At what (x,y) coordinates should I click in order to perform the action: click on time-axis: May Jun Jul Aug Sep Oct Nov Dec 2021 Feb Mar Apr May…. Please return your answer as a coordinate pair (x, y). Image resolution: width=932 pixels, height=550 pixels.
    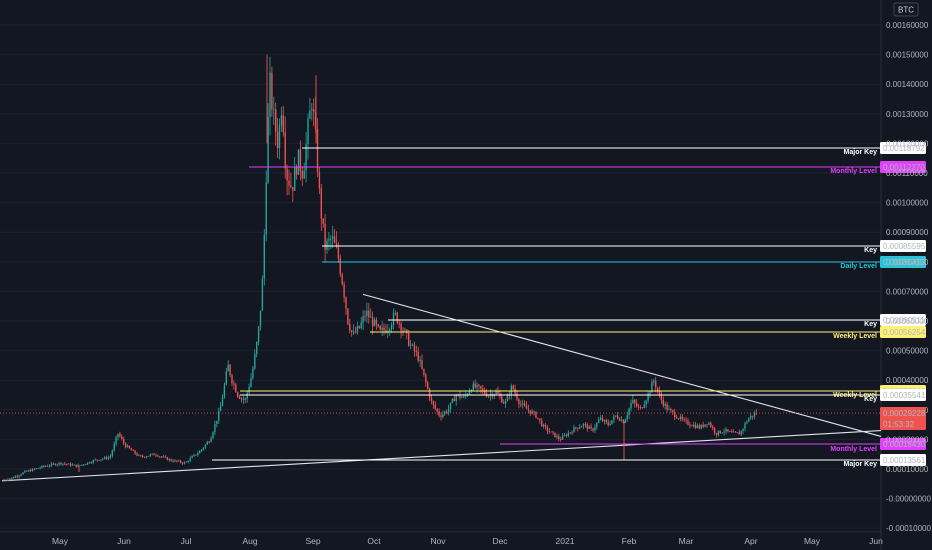
    Looking at the image, I should click on (467, 541).